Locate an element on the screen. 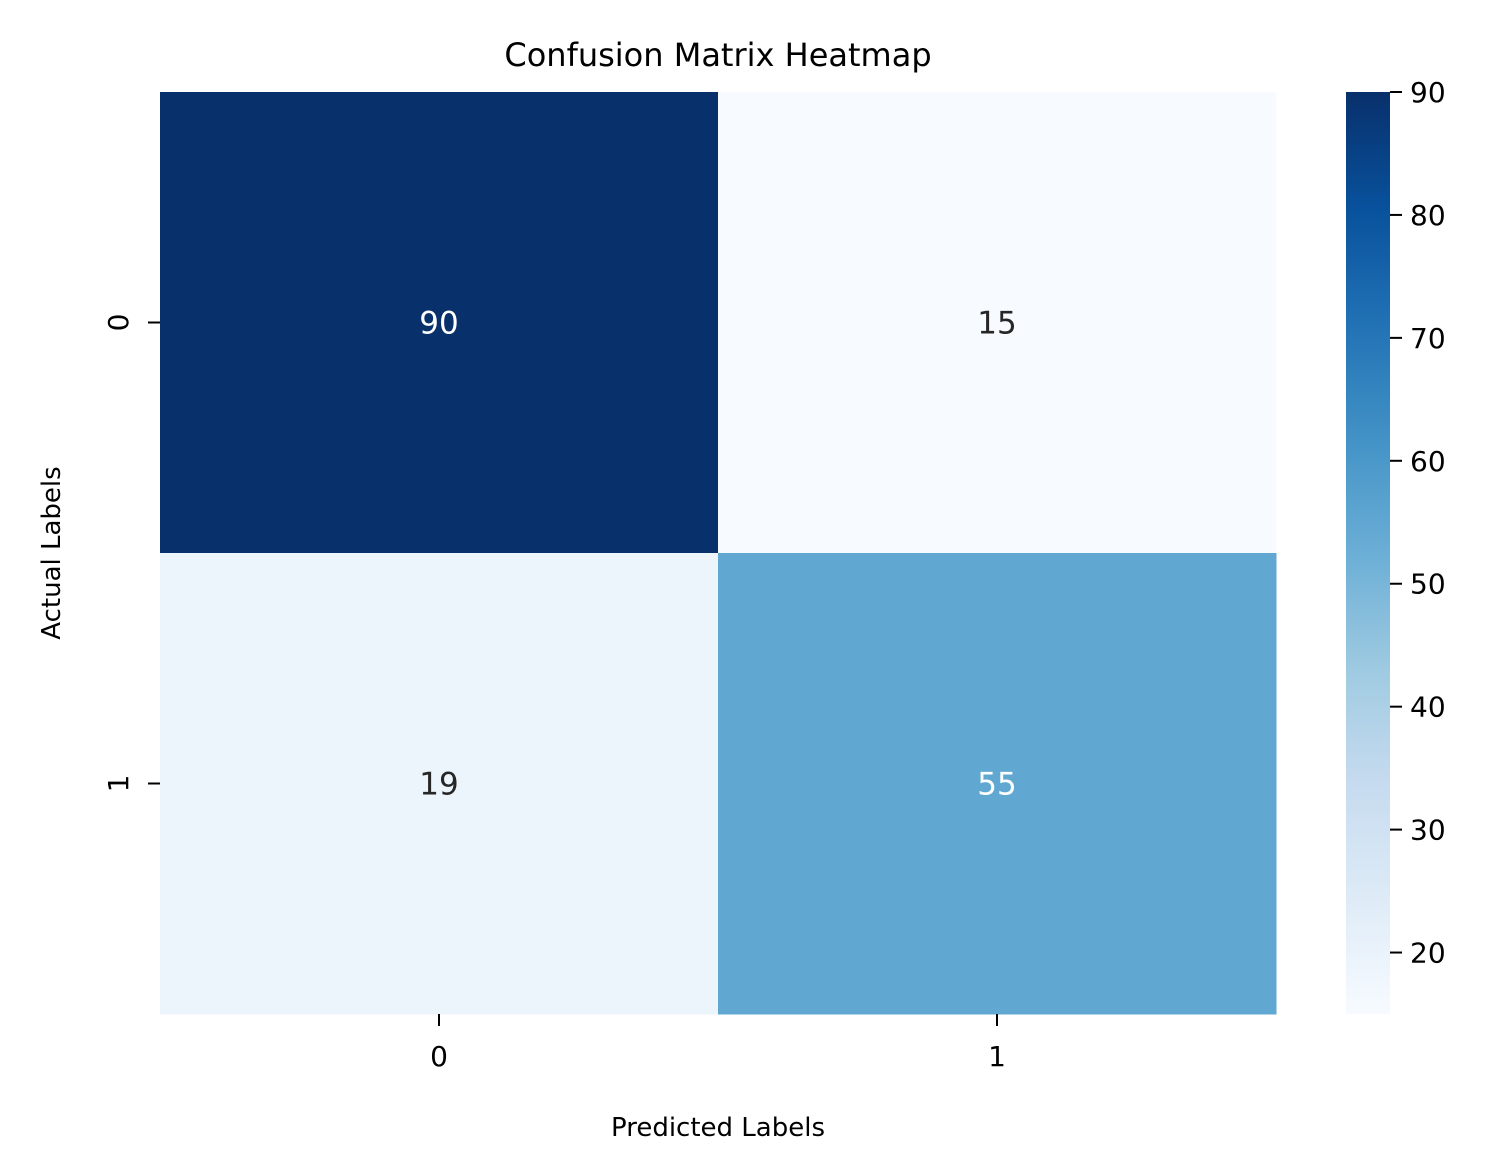 Image resolution: width=1504 pixels, height=1176 pixels. chart-title: Confusion Matrix Heatmap is located at coordinates (717, 55).